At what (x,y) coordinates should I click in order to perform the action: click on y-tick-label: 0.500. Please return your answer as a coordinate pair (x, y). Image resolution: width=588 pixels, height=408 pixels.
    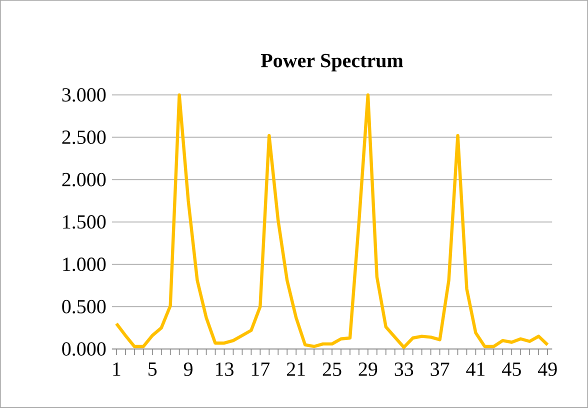
    Looking at the image, I should click on (84, 307).